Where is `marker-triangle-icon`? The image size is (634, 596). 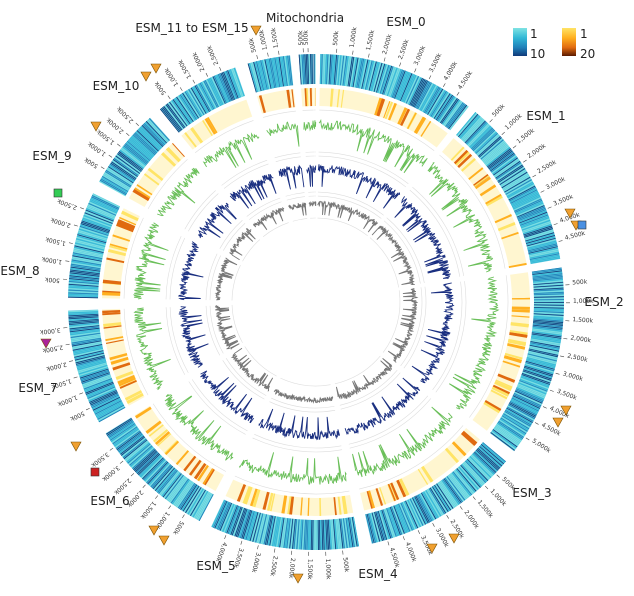 marker-triangle-icon is located at coordinates (298, 578).